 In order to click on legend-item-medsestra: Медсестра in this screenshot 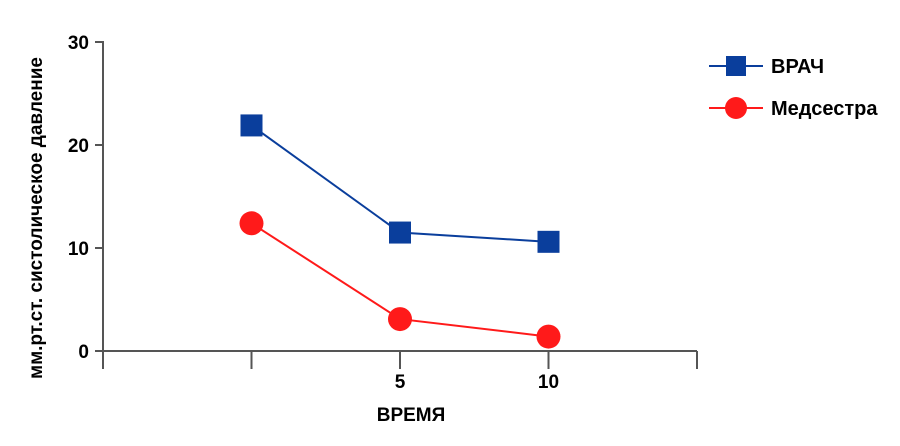, I will do `click(793, 108)`.